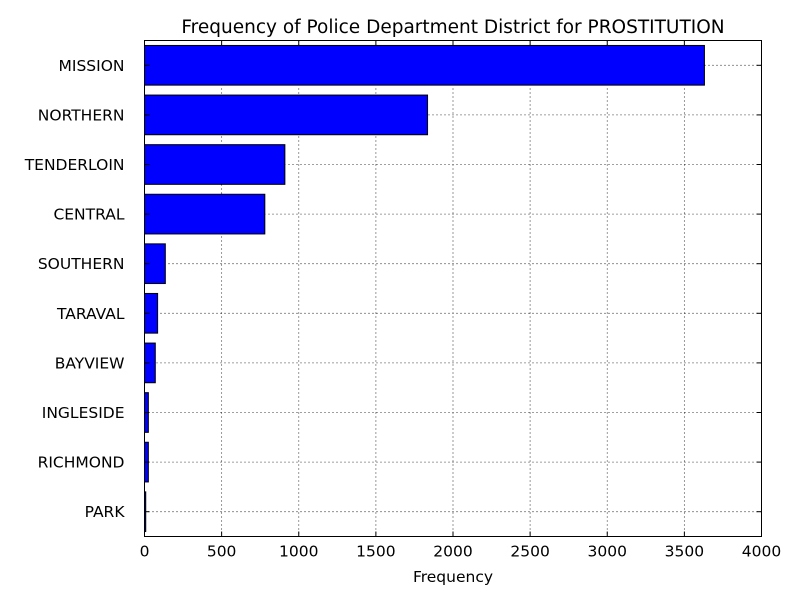 The image size is (800, 604). Describe the element at coordinates (375, 552) in the screenshot. I see `x-tick-label: 1500` at that location.